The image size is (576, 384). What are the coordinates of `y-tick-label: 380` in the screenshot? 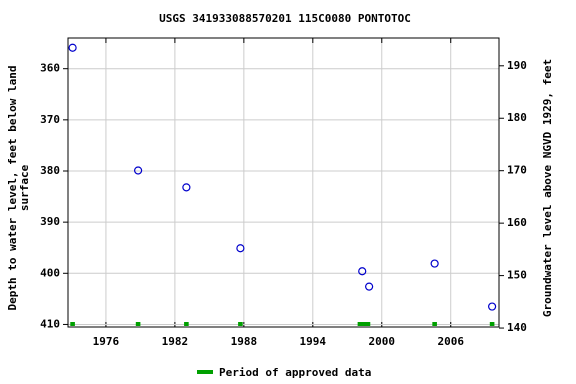 It's located at (50, 170).